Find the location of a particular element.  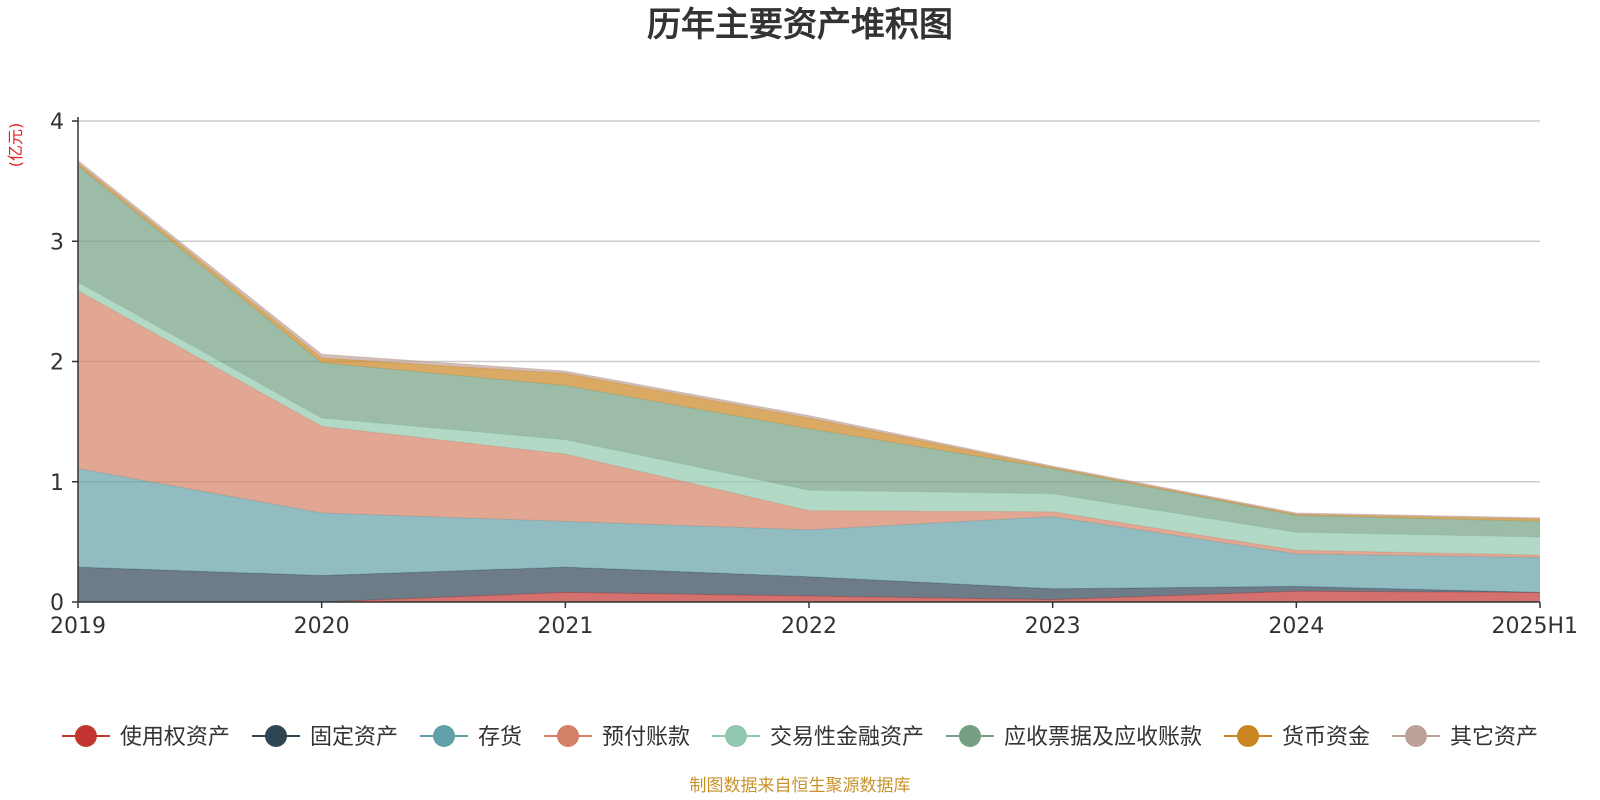

legend-item-5: 应收票据及应收账款 is located at coordinates (1074, 737).